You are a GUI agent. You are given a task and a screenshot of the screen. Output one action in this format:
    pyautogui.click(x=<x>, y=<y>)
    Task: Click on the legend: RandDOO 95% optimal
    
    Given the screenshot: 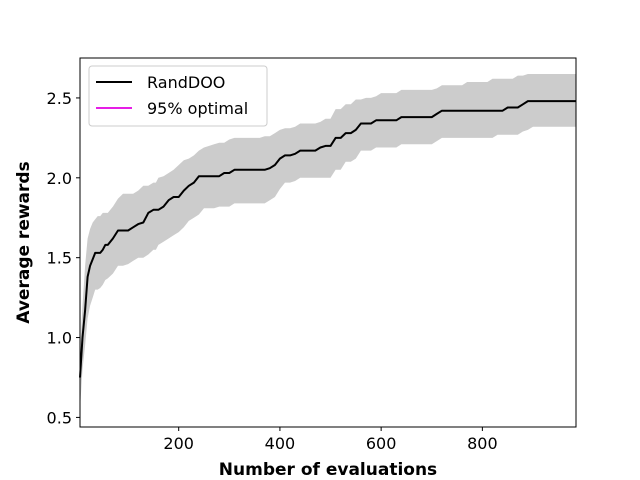 What is the action you would take?
    pyautogui.click(x=178, y=96)
    